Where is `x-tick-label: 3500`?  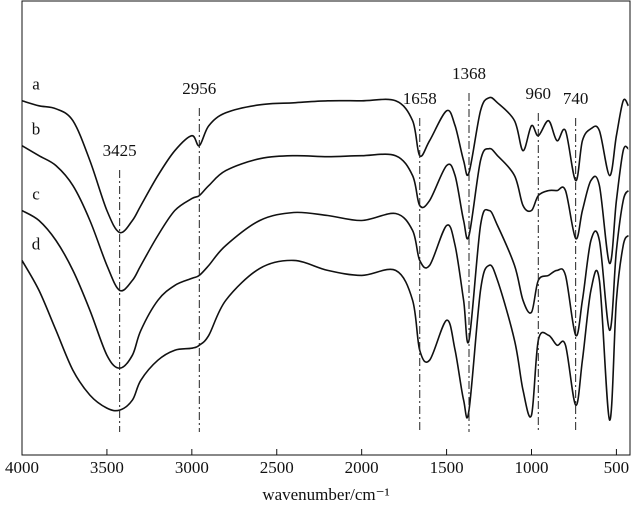 x-tick-label: 3500 is located at coordinates (107, 467).